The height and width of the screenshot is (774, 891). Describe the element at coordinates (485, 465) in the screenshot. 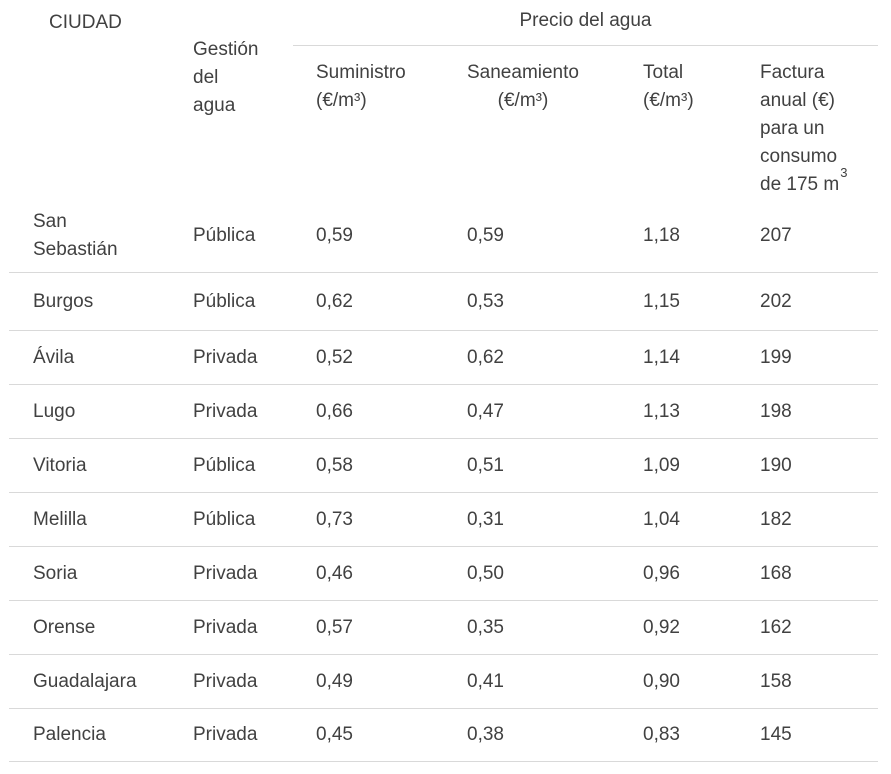

I see `cell-saneamiento: 0,51` at that location.